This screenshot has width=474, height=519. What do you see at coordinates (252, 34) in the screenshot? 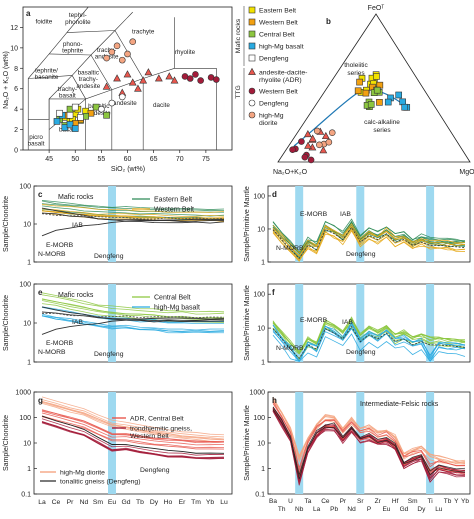
I see `legend-swatch` at bounding box center [252, 34].